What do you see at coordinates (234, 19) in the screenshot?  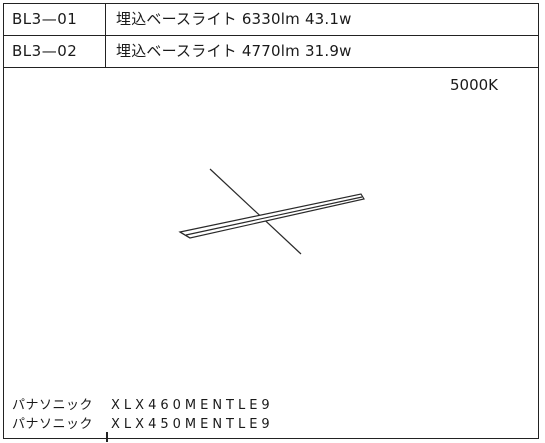 I see `fixture-description: 埋込ベースライト 6330lm 43.1w` at bounding box center [234, 19].